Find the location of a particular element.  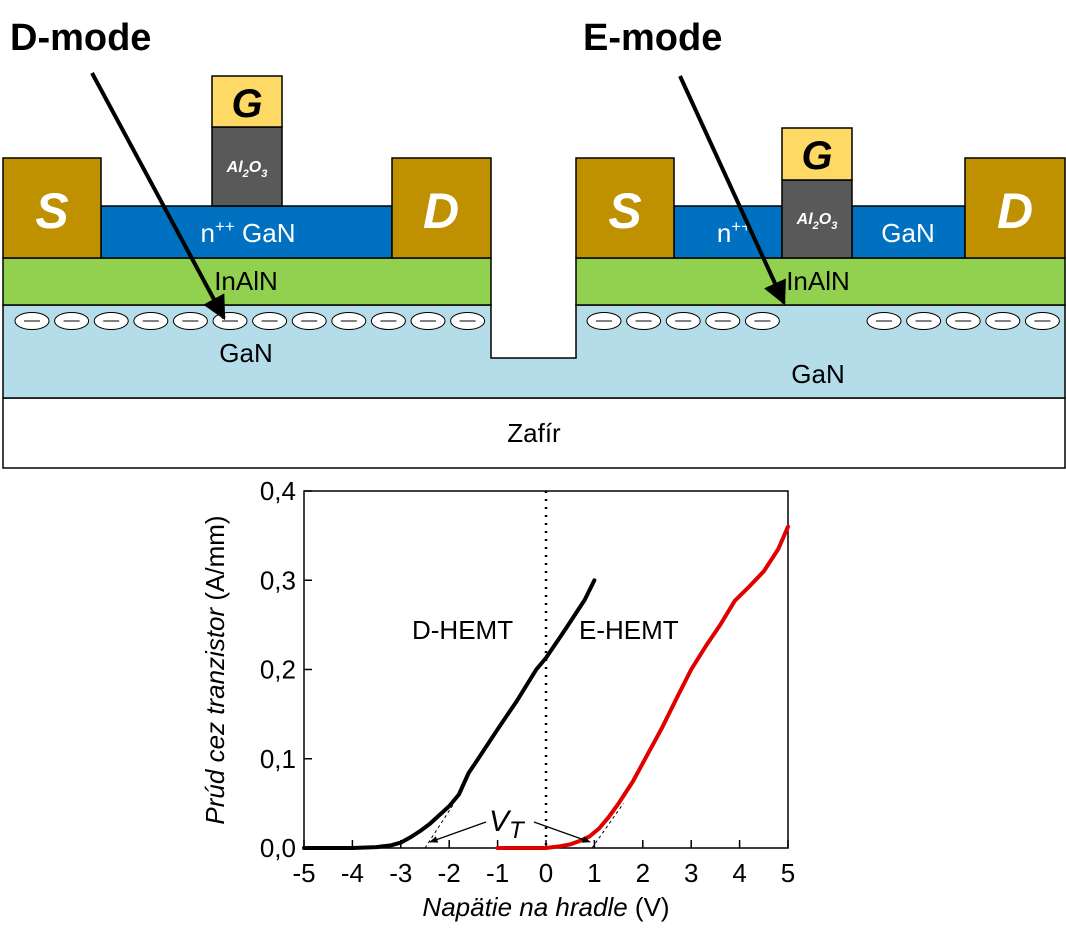

d-barrier-label: InAlN is located at coordinates (246, 281).